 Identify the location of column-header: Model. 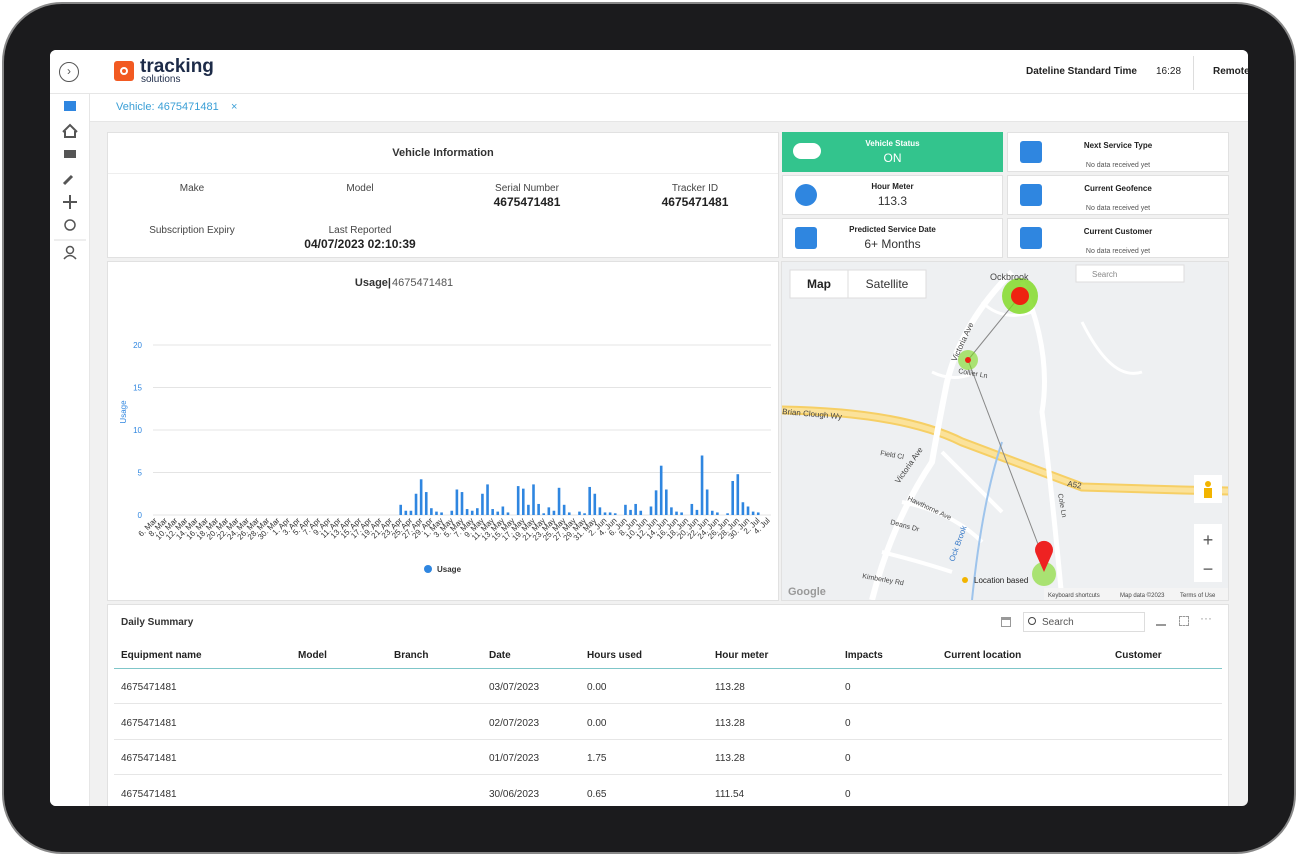
(312, 655).